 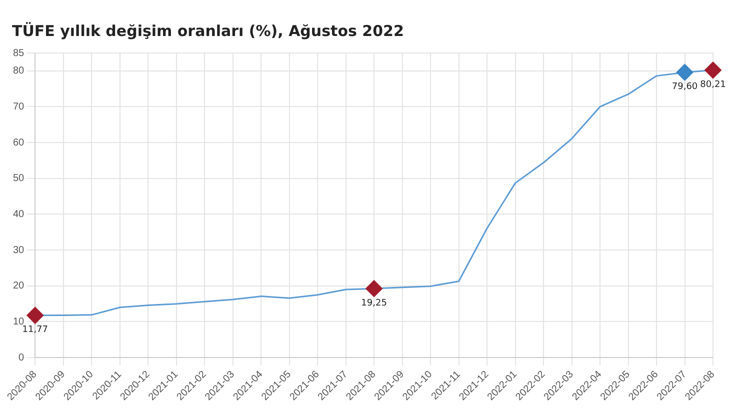 What do you see at coordinates (19, 178) in the screenshot?
I see `y-tick-label: 50` at bounding box center [19, 178].